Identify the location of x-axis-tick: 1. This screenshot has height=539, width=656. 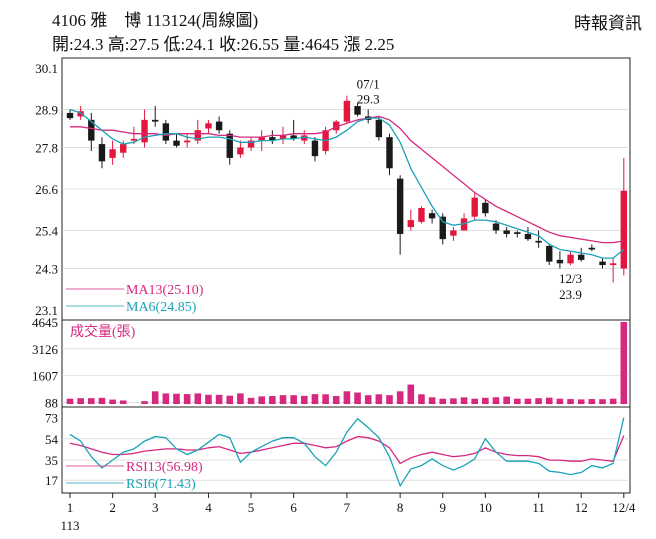
(70, 507).